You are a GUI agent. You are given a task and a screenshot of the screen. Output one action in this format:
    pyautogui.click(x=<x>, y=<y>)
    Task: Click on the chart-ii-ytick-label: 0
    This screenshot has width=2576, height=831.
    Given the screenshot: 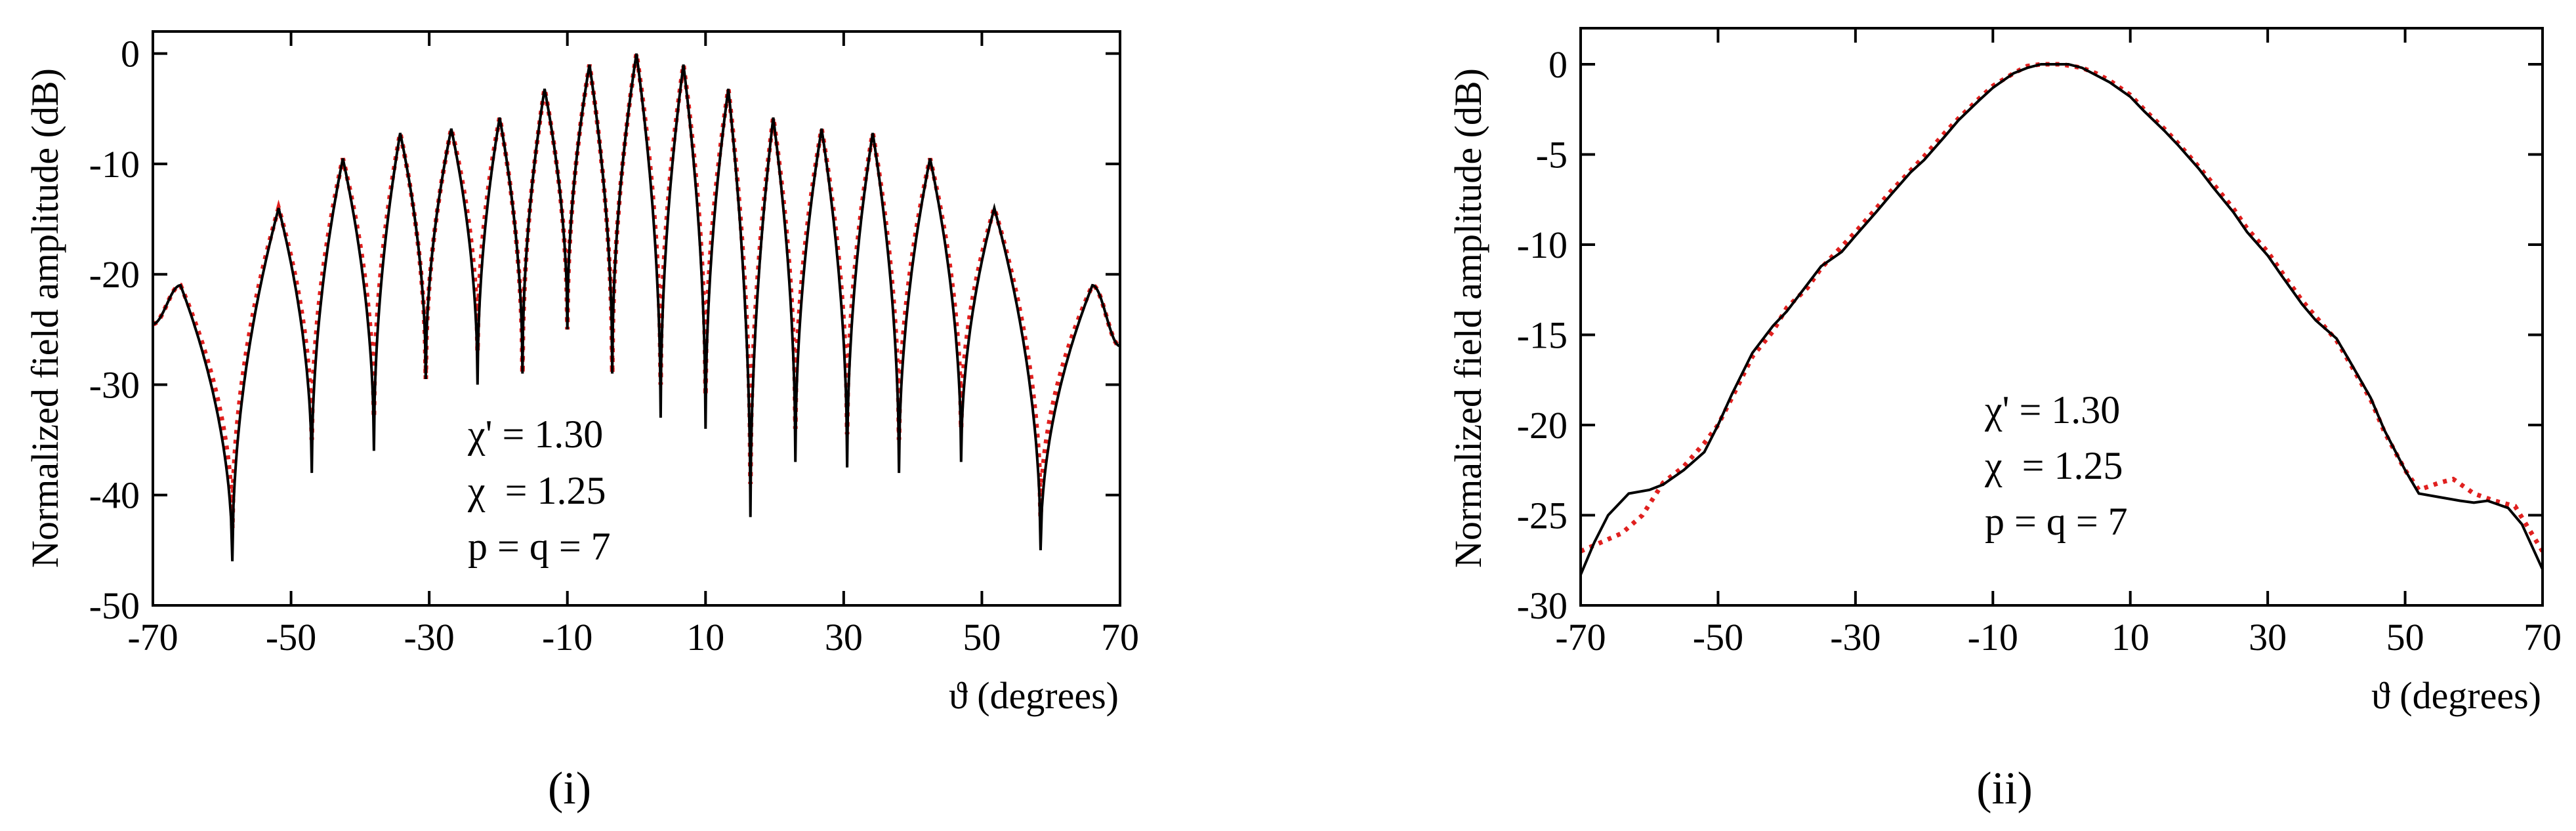 What is the action you would take?
    pyautogui.click(x=1558, y=64)
    